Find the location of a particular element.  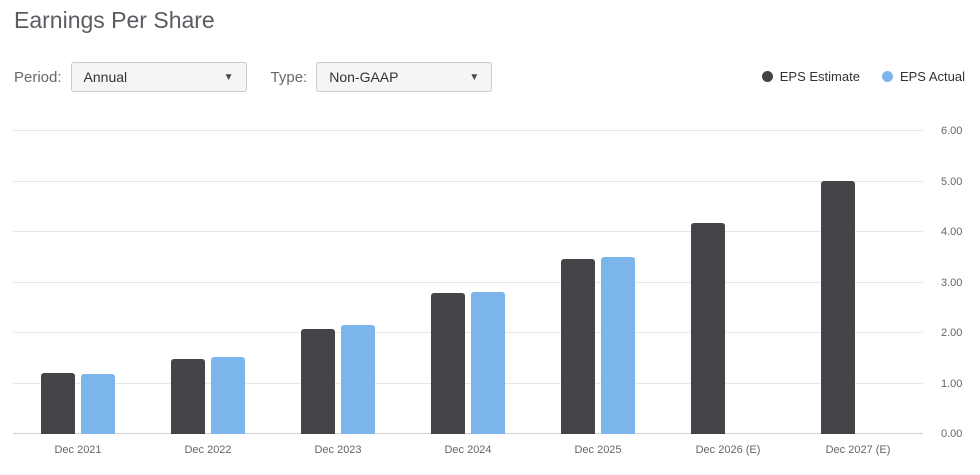

bar-actual-dec-2023 is located at coordinates (358, 379).